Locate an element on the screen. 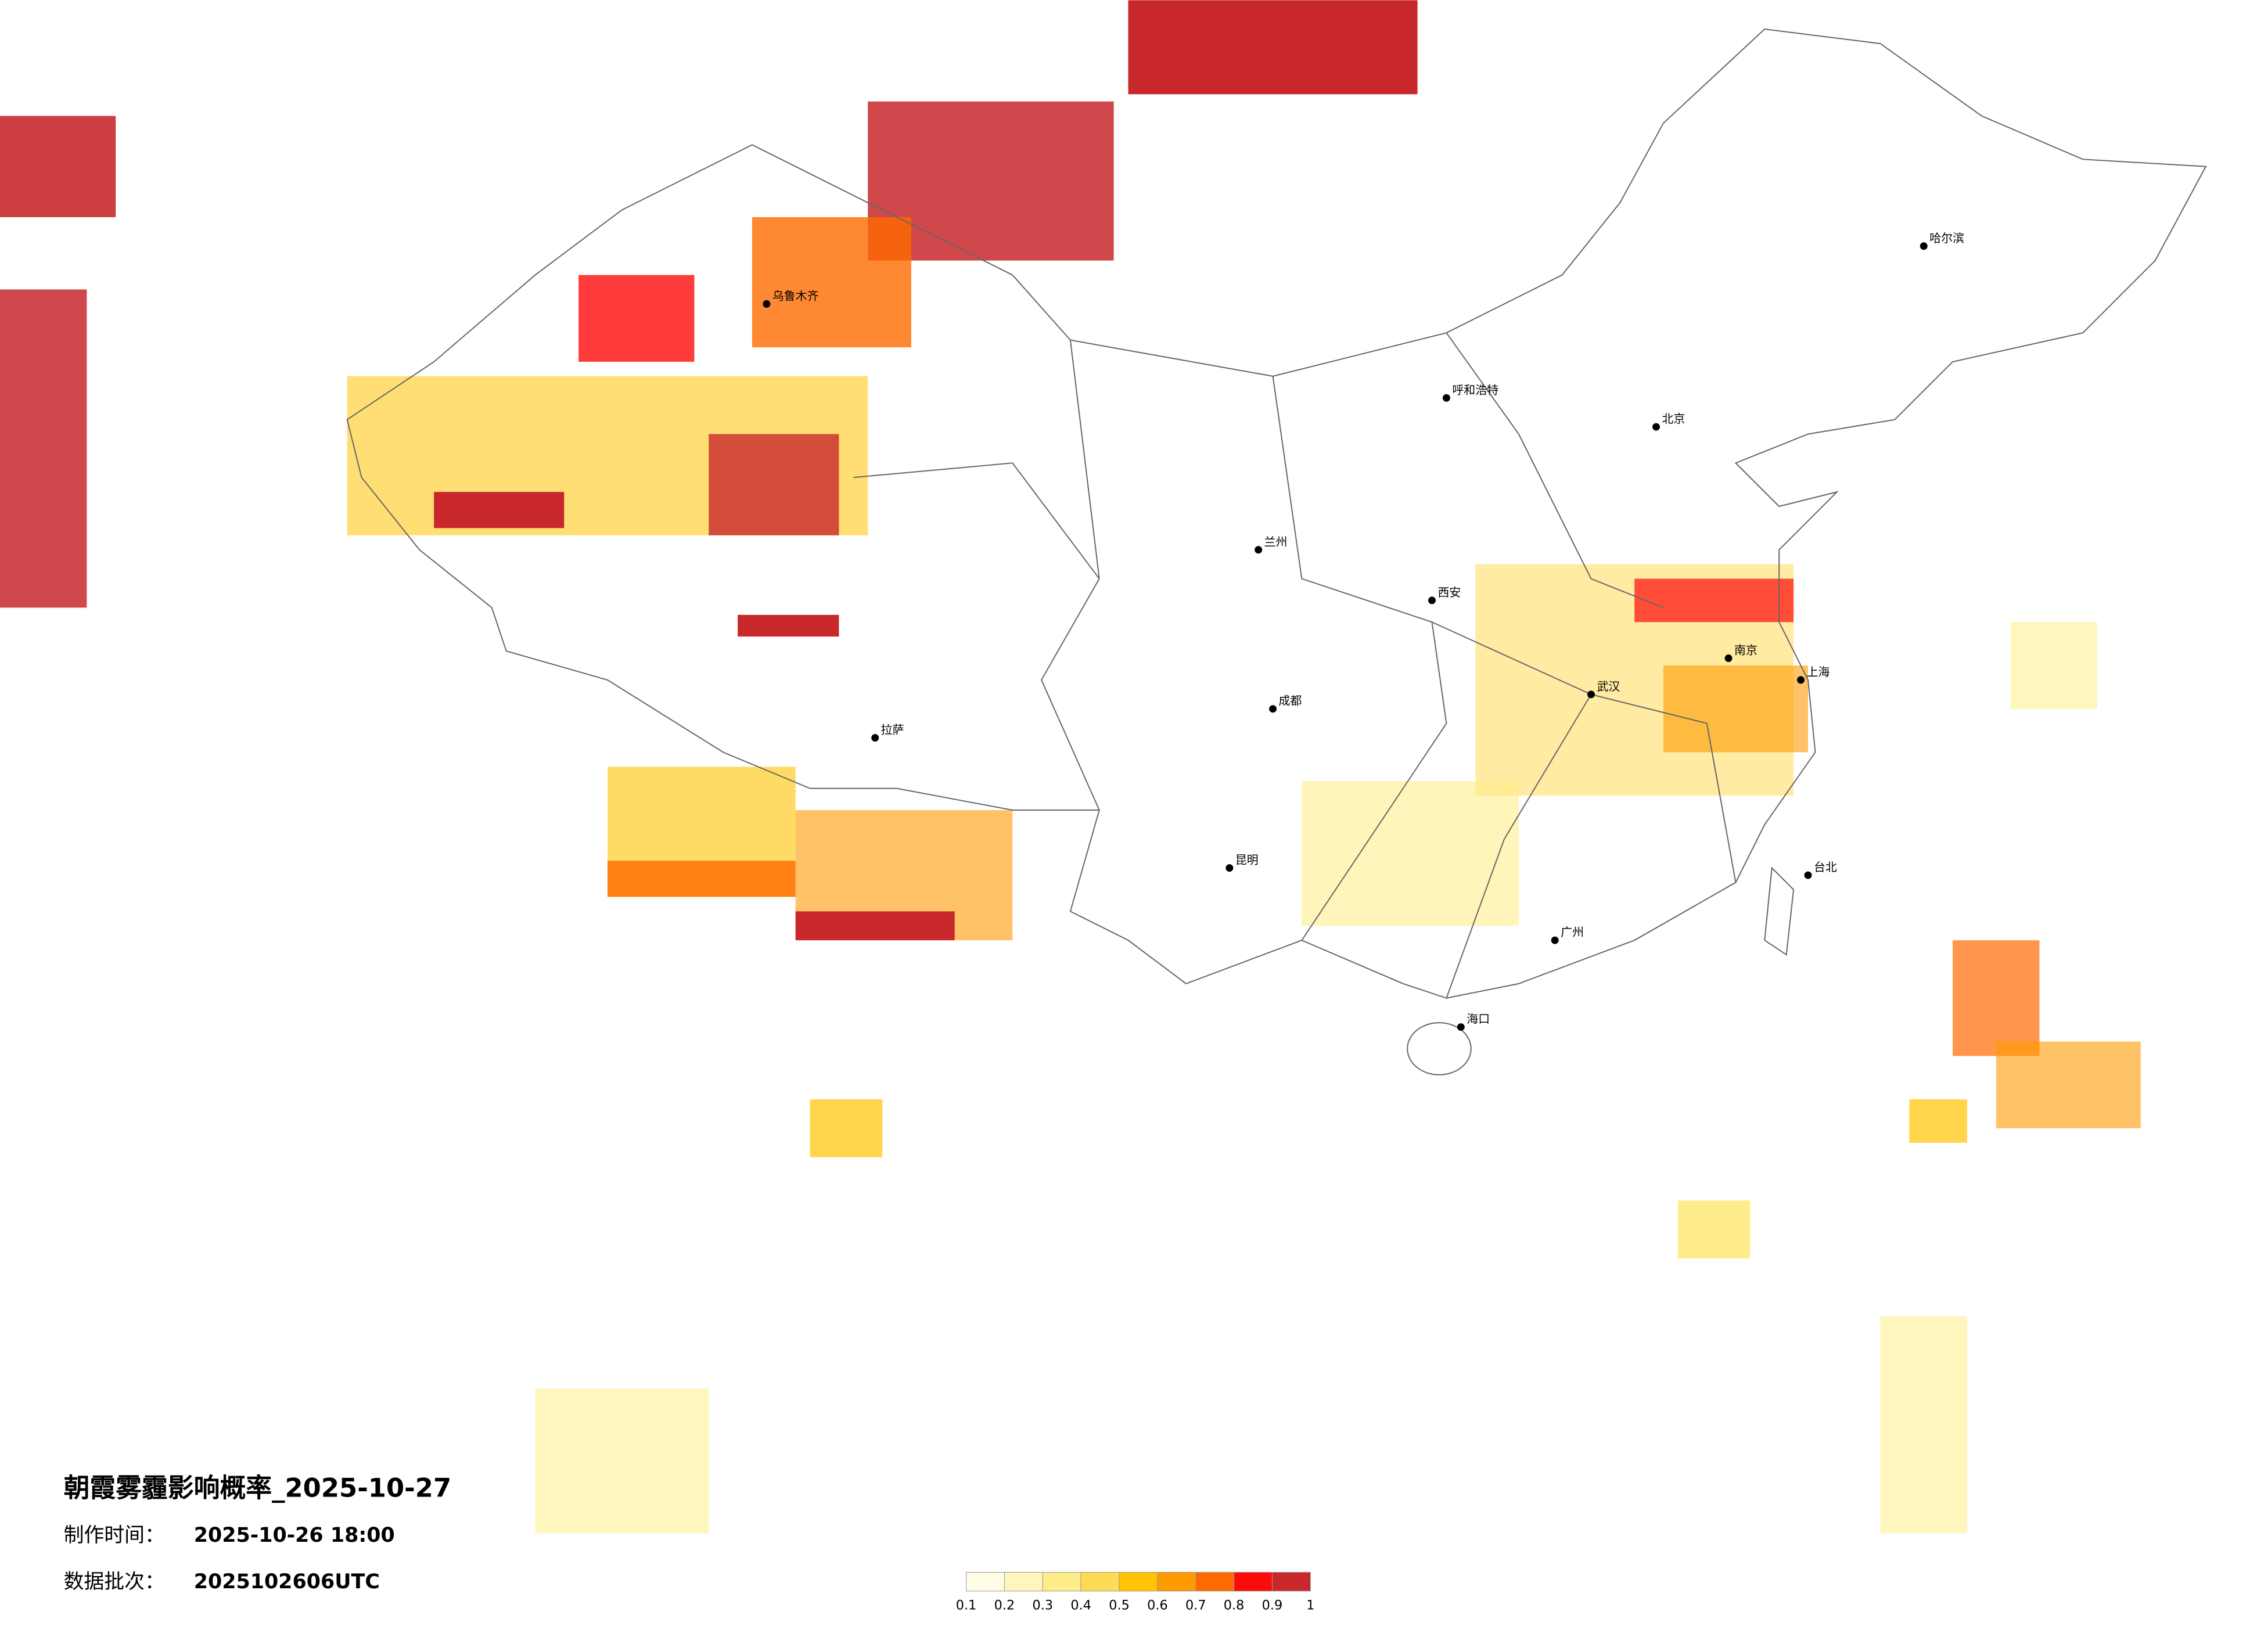 The width and height of the screenshot is (2268, 1626). colorbar-tick-label: 0.2 is located at coordinates (1004, 1606).